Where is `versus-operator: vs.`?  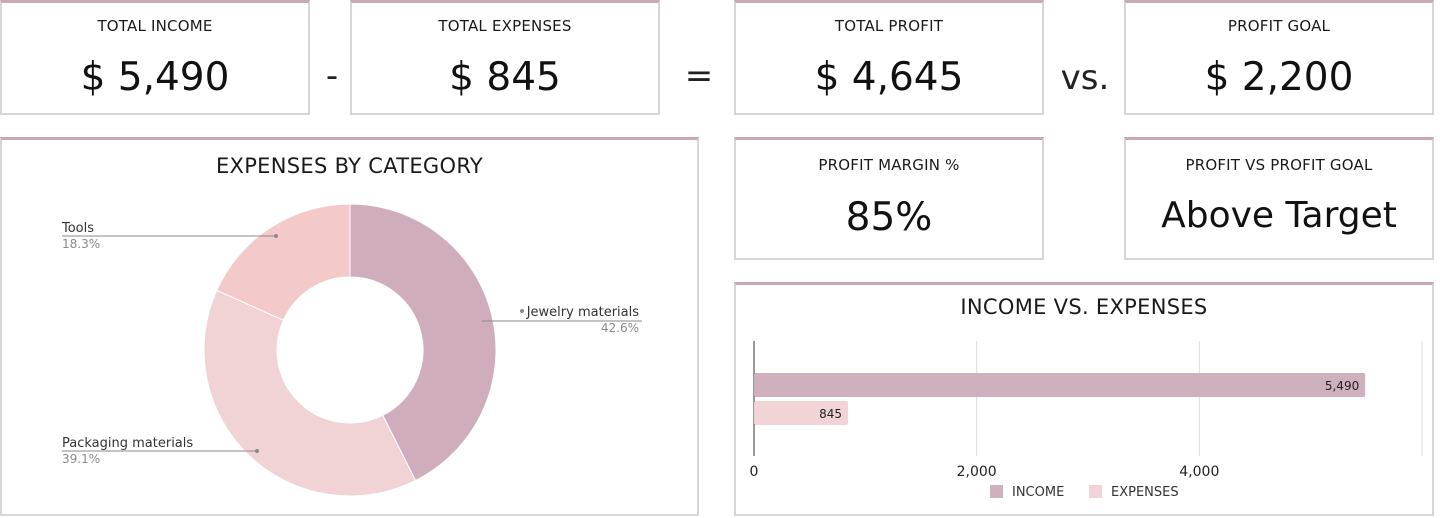 versus-operator: vs. is located at coordinates (1085, 78).